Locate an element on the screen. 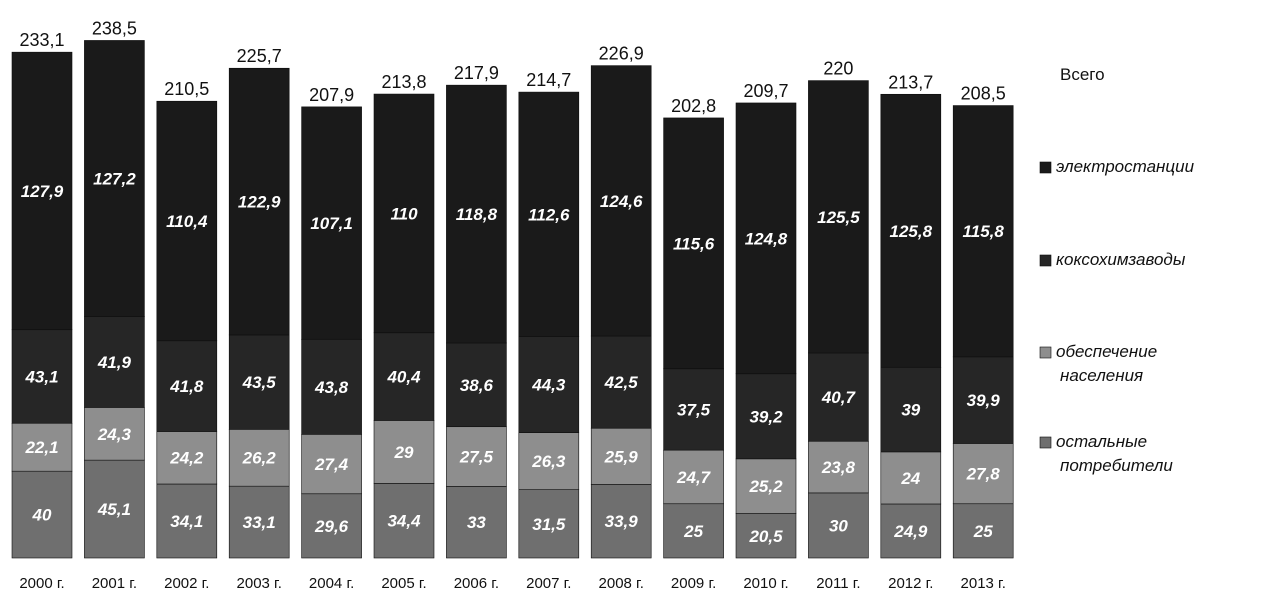  segment-value-label: 124,8 is located at coordinates (766, 238).